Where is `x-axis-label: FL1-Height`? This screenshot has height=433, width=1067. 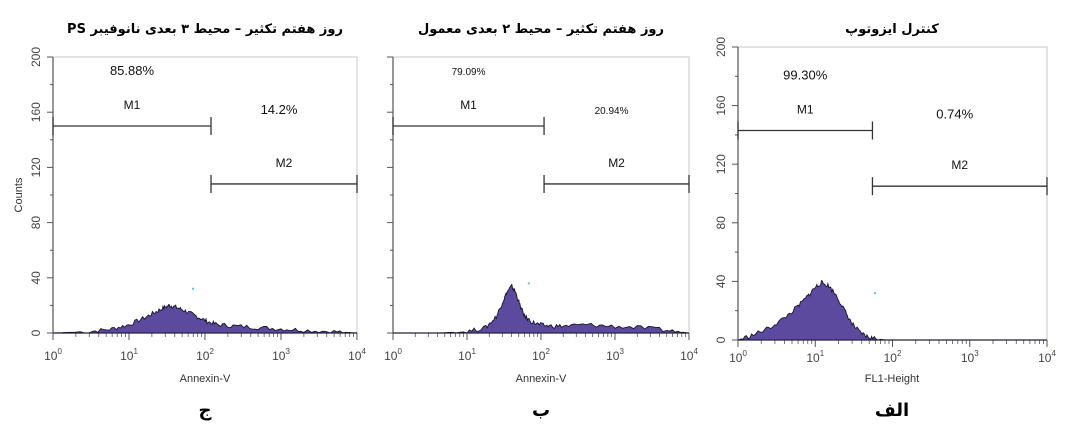 x-axis-label: FL1-Height is located at coordinates (892, 379).